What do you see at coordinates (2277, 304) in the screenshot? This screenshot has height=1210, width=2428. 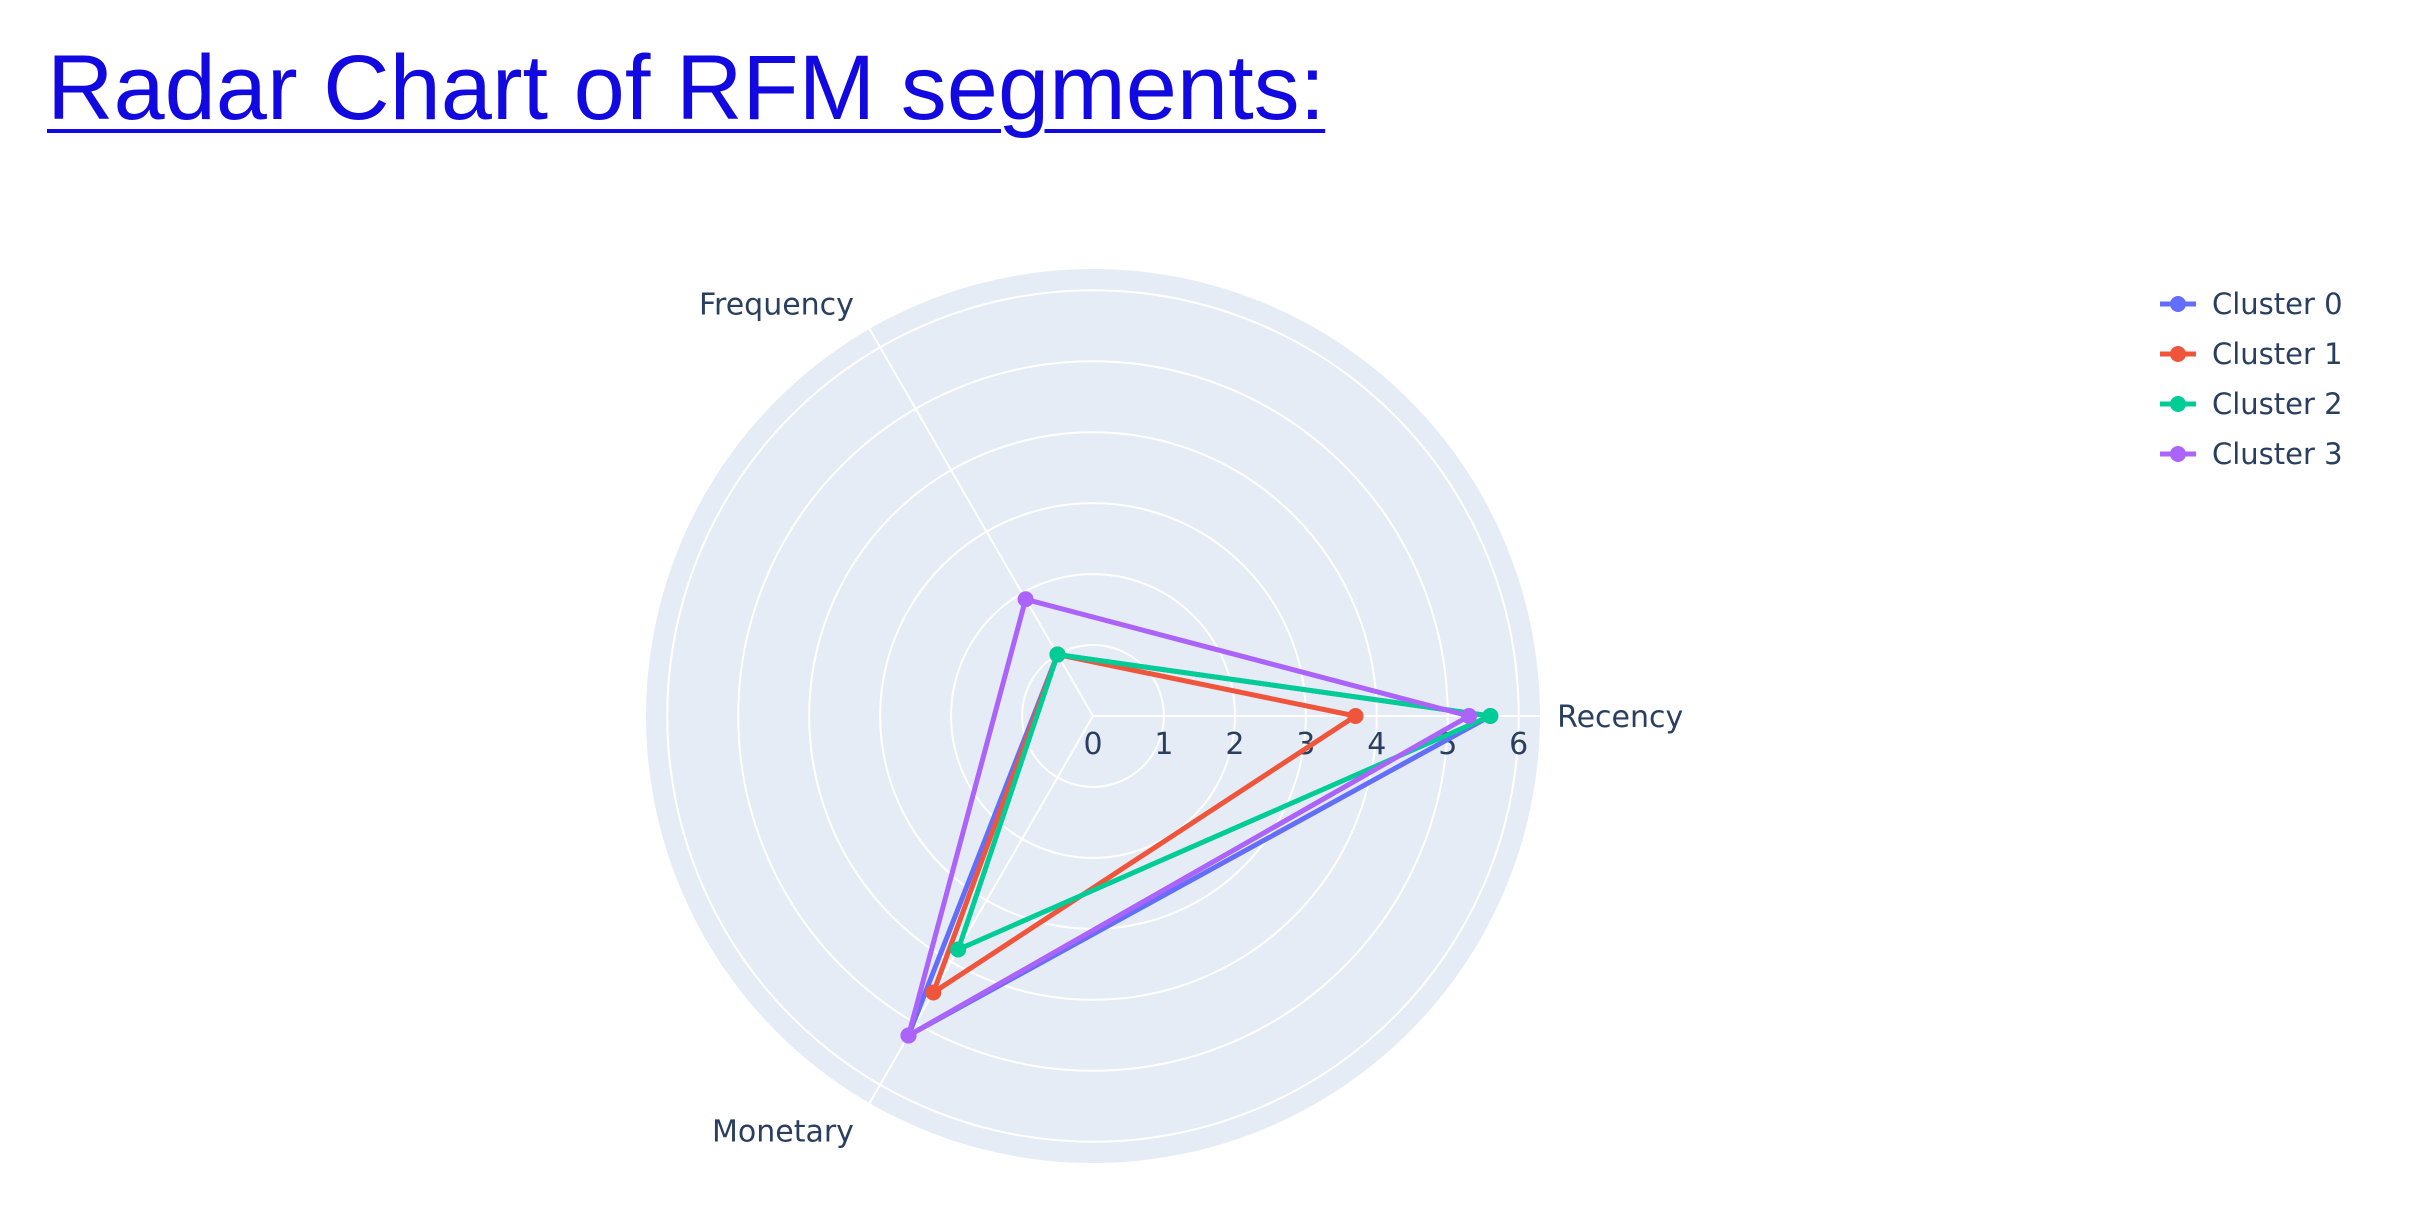 I see `legend-label: Cluster 0` at bounding box center [2277, 304].